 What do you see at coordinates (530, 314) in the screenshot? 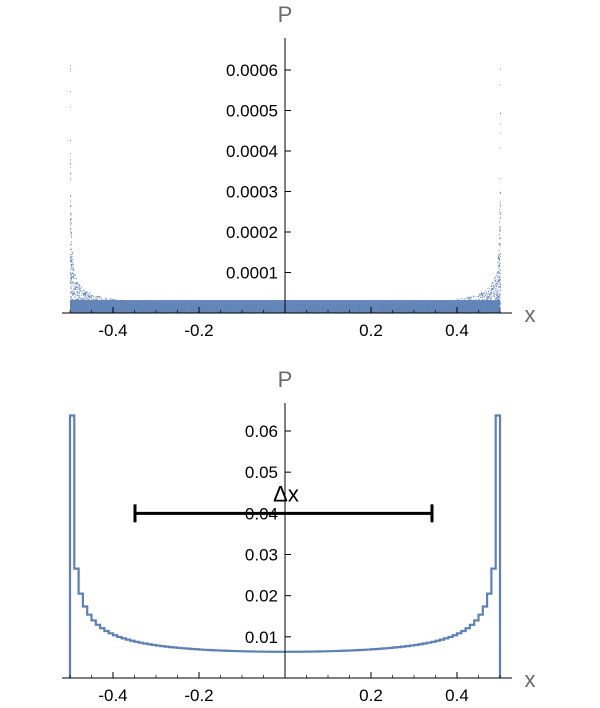
I see `top-x-axis-title: x` at bounding box center [530, 314].